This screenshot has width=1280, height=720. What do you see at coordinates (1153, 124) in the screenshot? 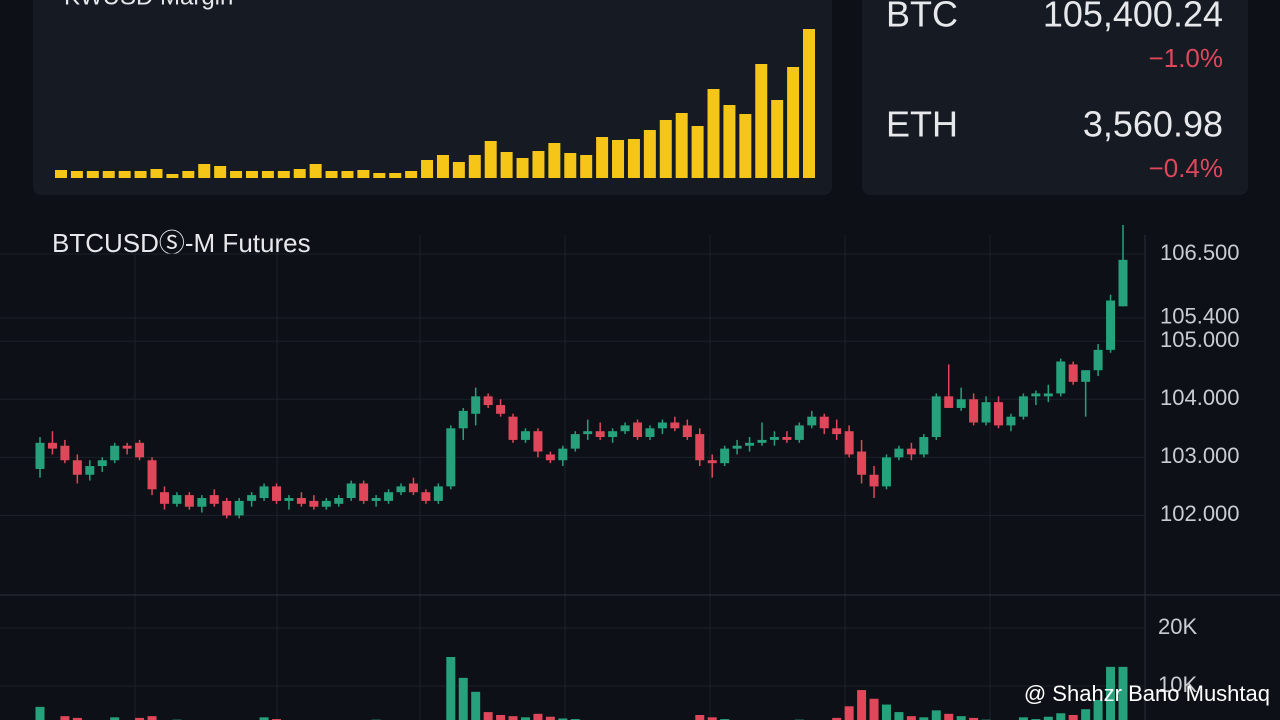
I see `ticker-price: 3,560.98` at bounding box center [1153, 124].